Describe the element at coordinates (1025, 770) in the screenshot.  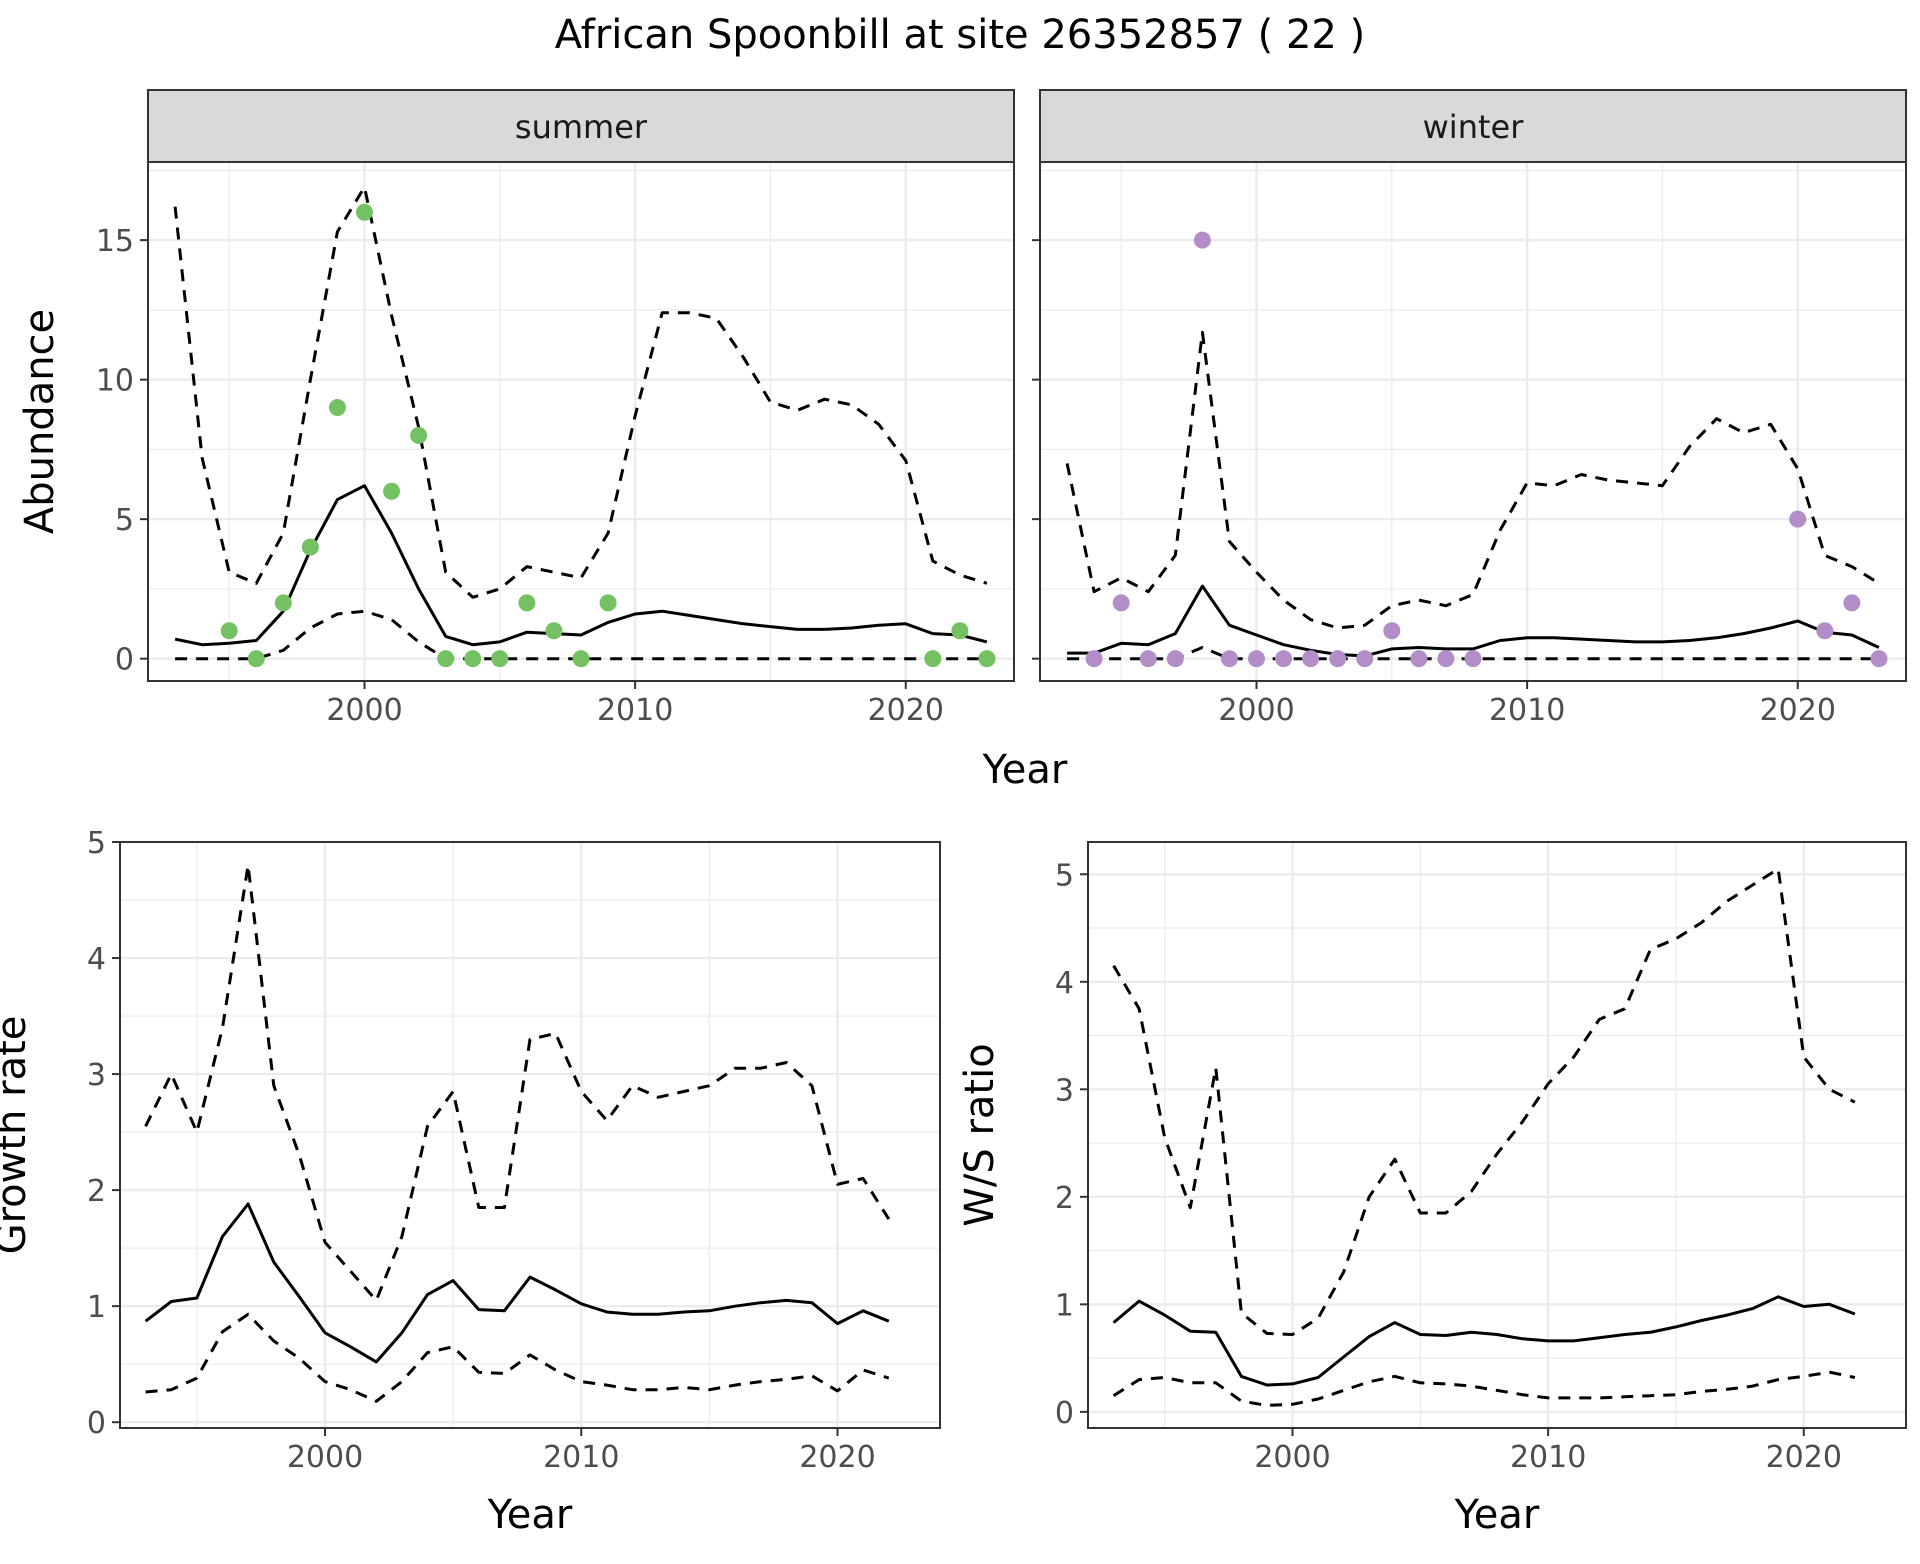
I see `abundance-x-axis-label: Year` at that location.